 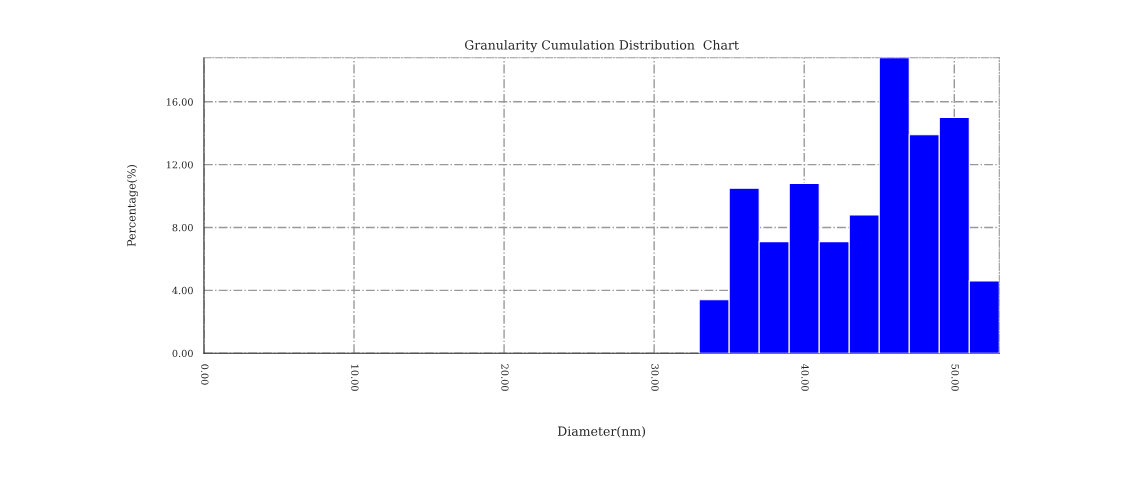 I want to click on x-tick-label: 0.00, so click(x=205, y=374).